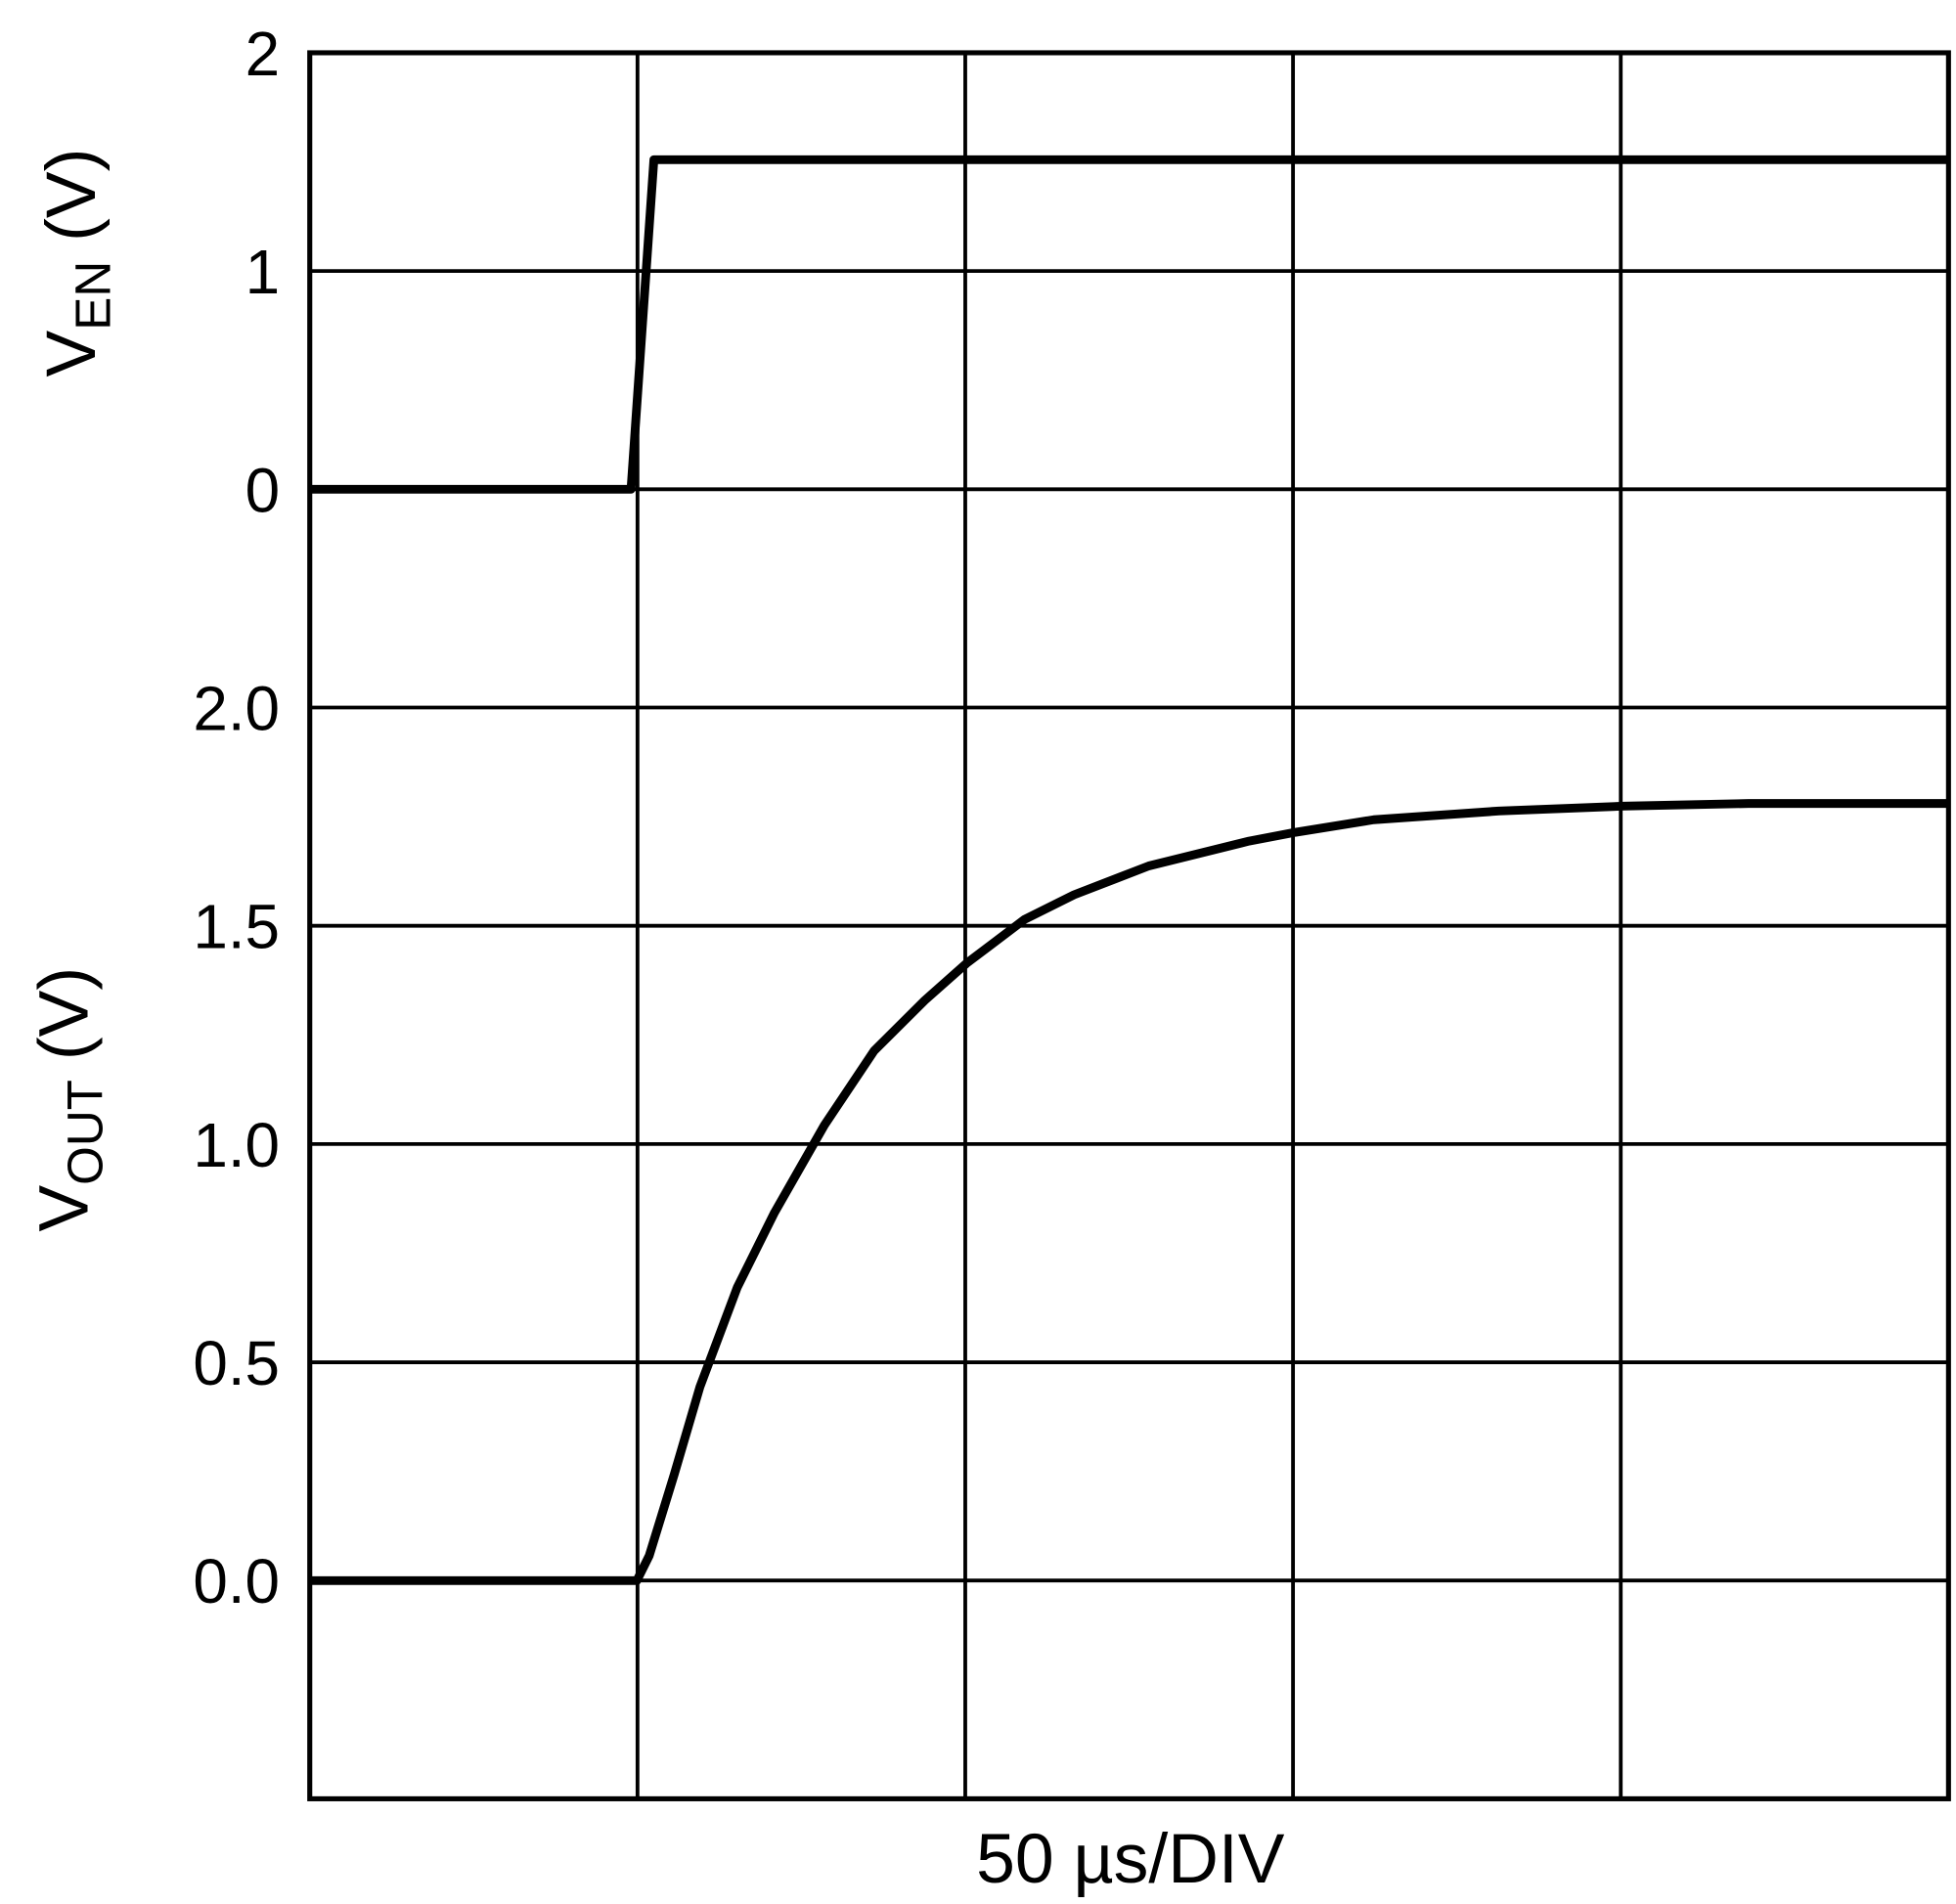 The height and width of the screenshot is (1904, 1956). I want to click on y-tick-label-enable: 2, so click(263, 54).